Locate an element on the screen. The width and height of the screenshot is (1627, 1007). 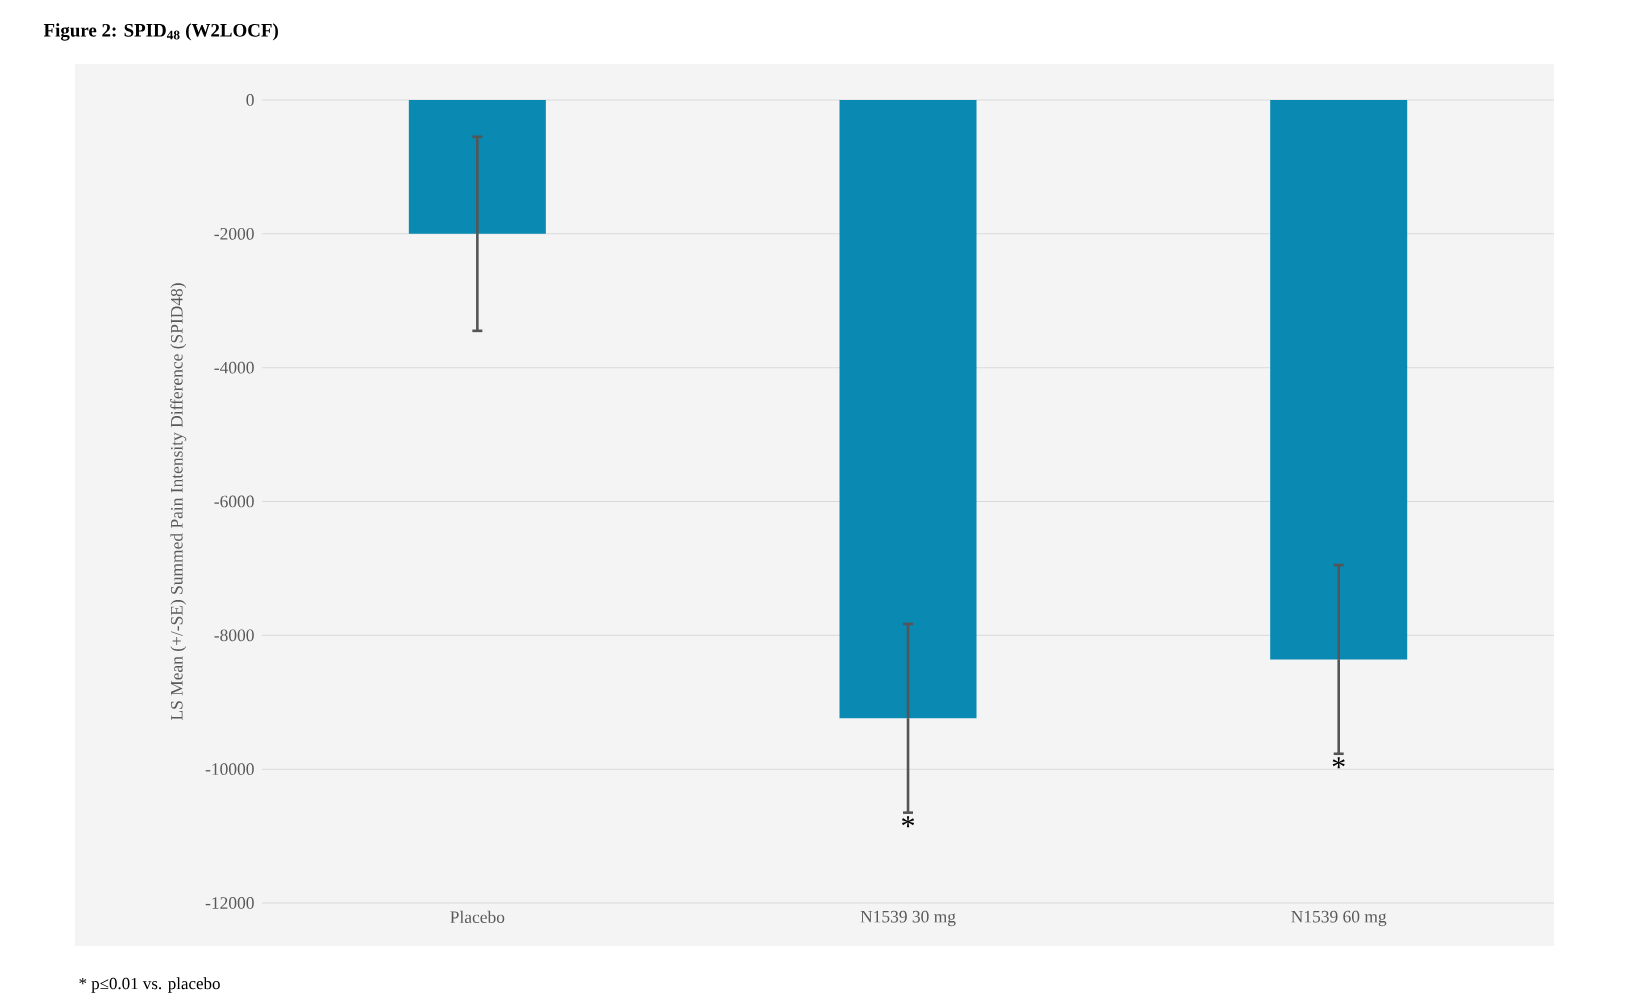
x-tick-label: N1539 60 mg is located at coordinates (1339, 918).